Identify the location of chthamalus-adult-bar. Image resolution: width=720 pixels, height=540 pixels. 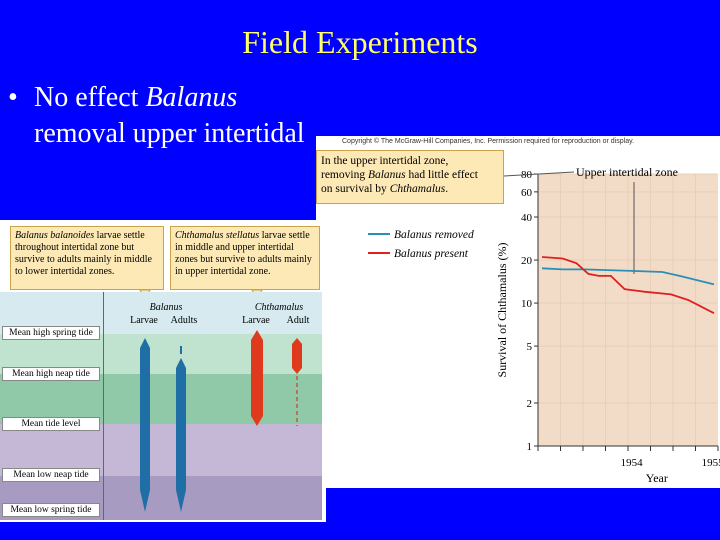
(297, 356).